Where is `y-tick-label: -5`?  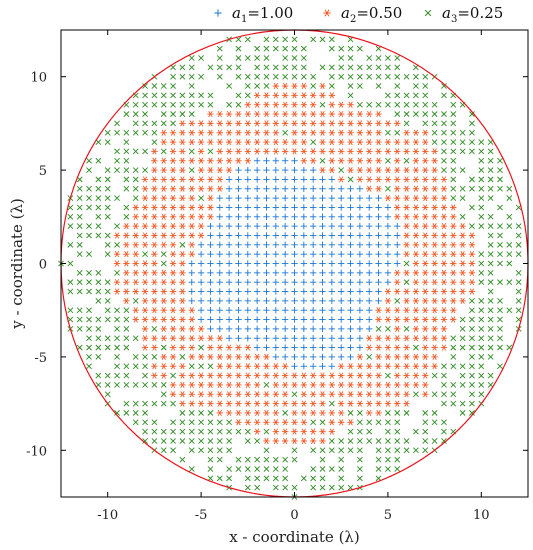 y-tick-label: -5 is located at coordinates (40, 358).